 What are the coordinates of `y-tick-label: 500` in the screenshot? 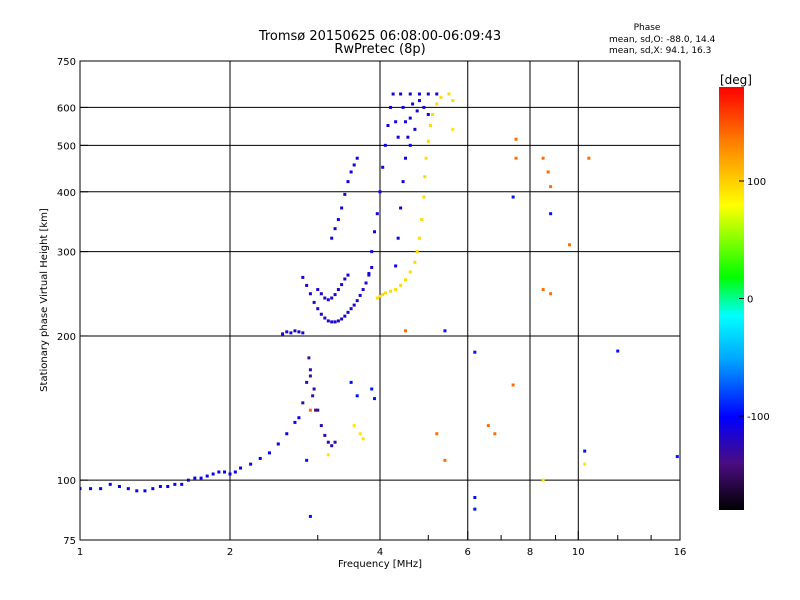 It's located at (66, 146).